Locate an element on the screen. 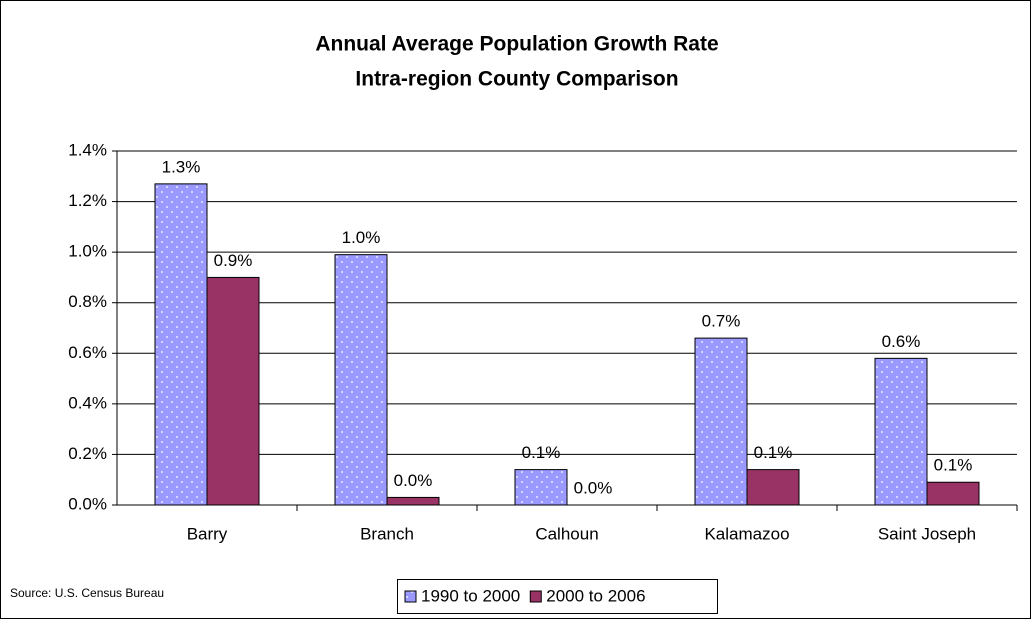 The width and height of the screenshot is (1031, 619). x-tick-label: Barry is located at coordinates (207, 533).